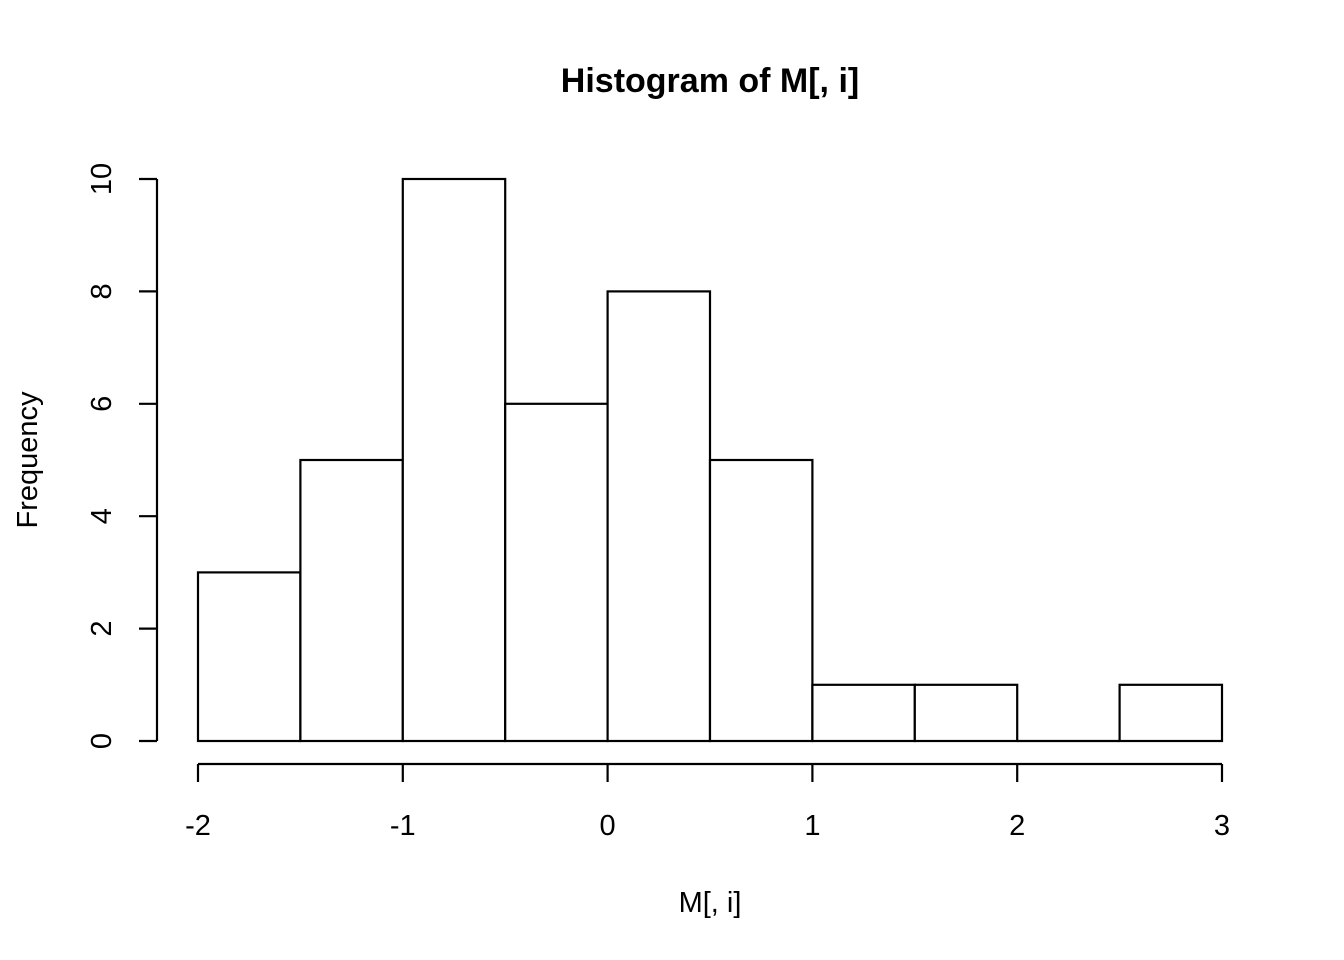 The image size is (1344, 960). What do you see at coordinates (102, 291) in the screenshot?
I see `y-tick-label: 8` at bounding box center [102, 291].